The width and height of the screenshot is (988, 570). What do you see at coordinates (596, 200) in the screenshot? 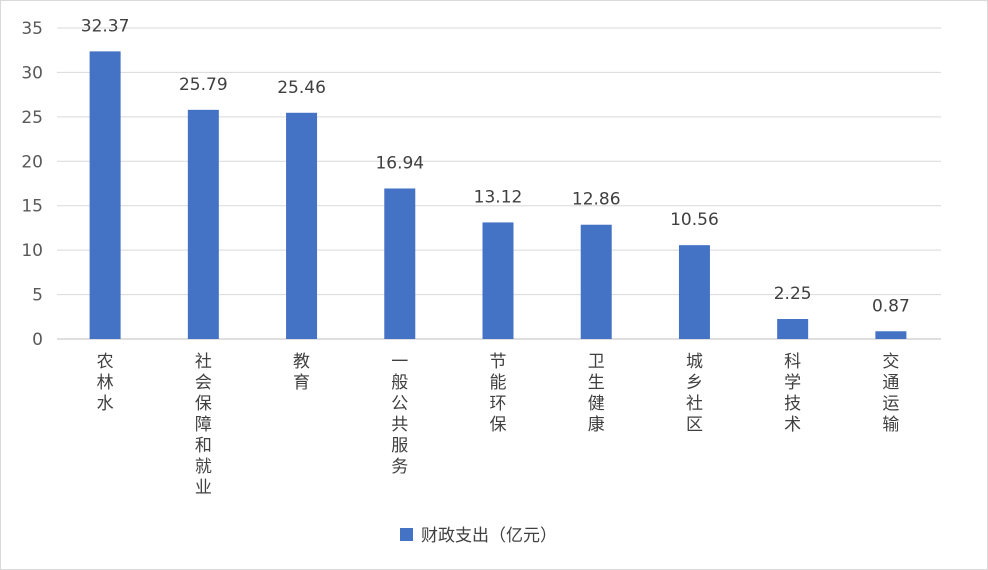
I see `data-label: 12.86` at bounding box center [596, 200].